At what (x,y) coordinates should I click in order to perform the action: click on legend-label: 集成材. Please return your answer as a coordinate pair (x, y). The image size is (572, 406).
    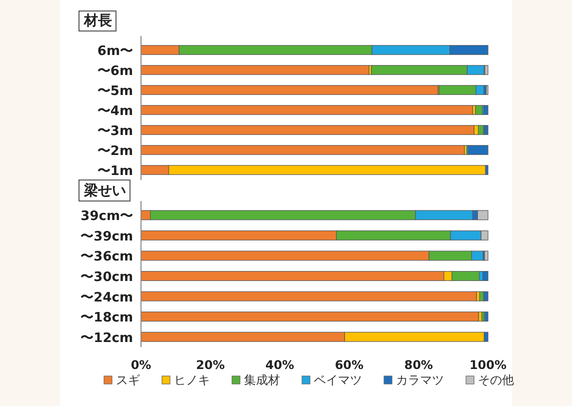
    Looking at the image, I should click on (262, 380).